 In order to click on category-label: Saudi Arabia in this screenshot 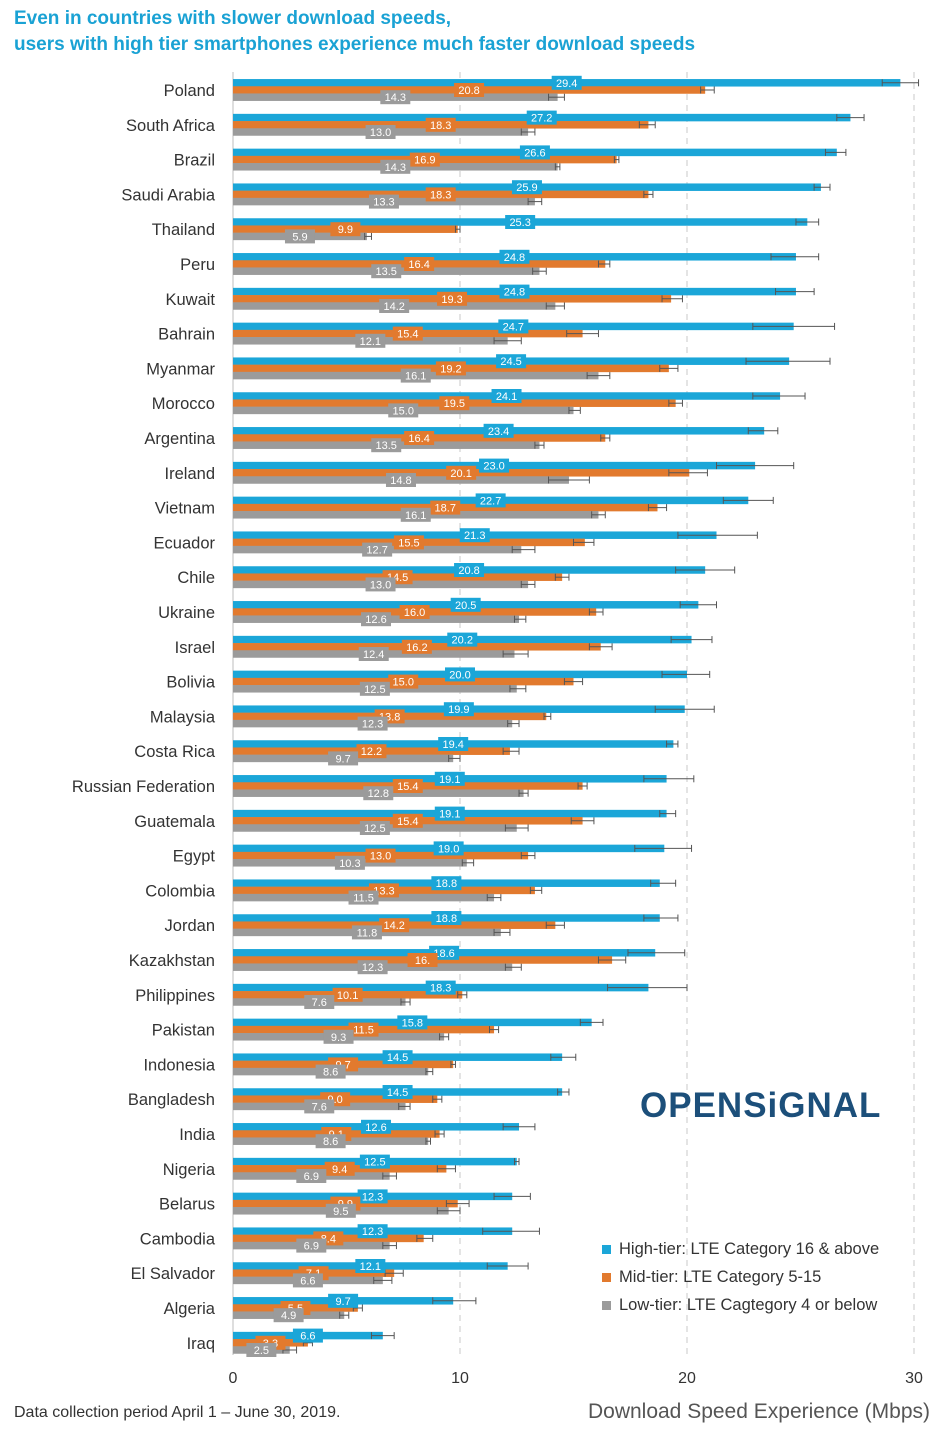, I will do `click(168, 195)`.